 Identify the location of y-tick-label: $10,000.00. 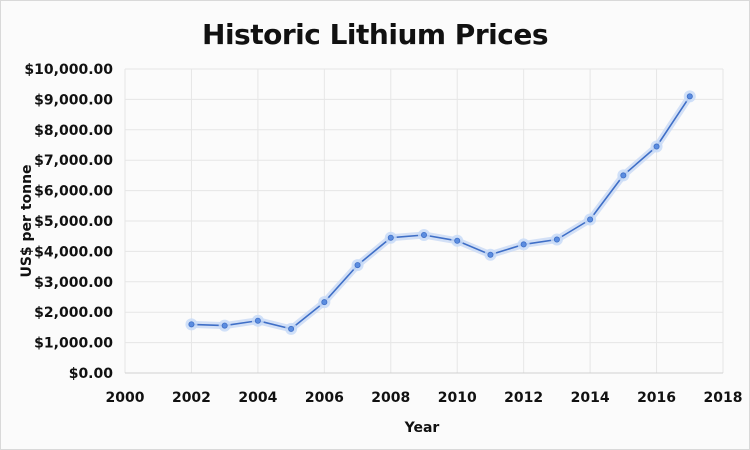
(68, 70).